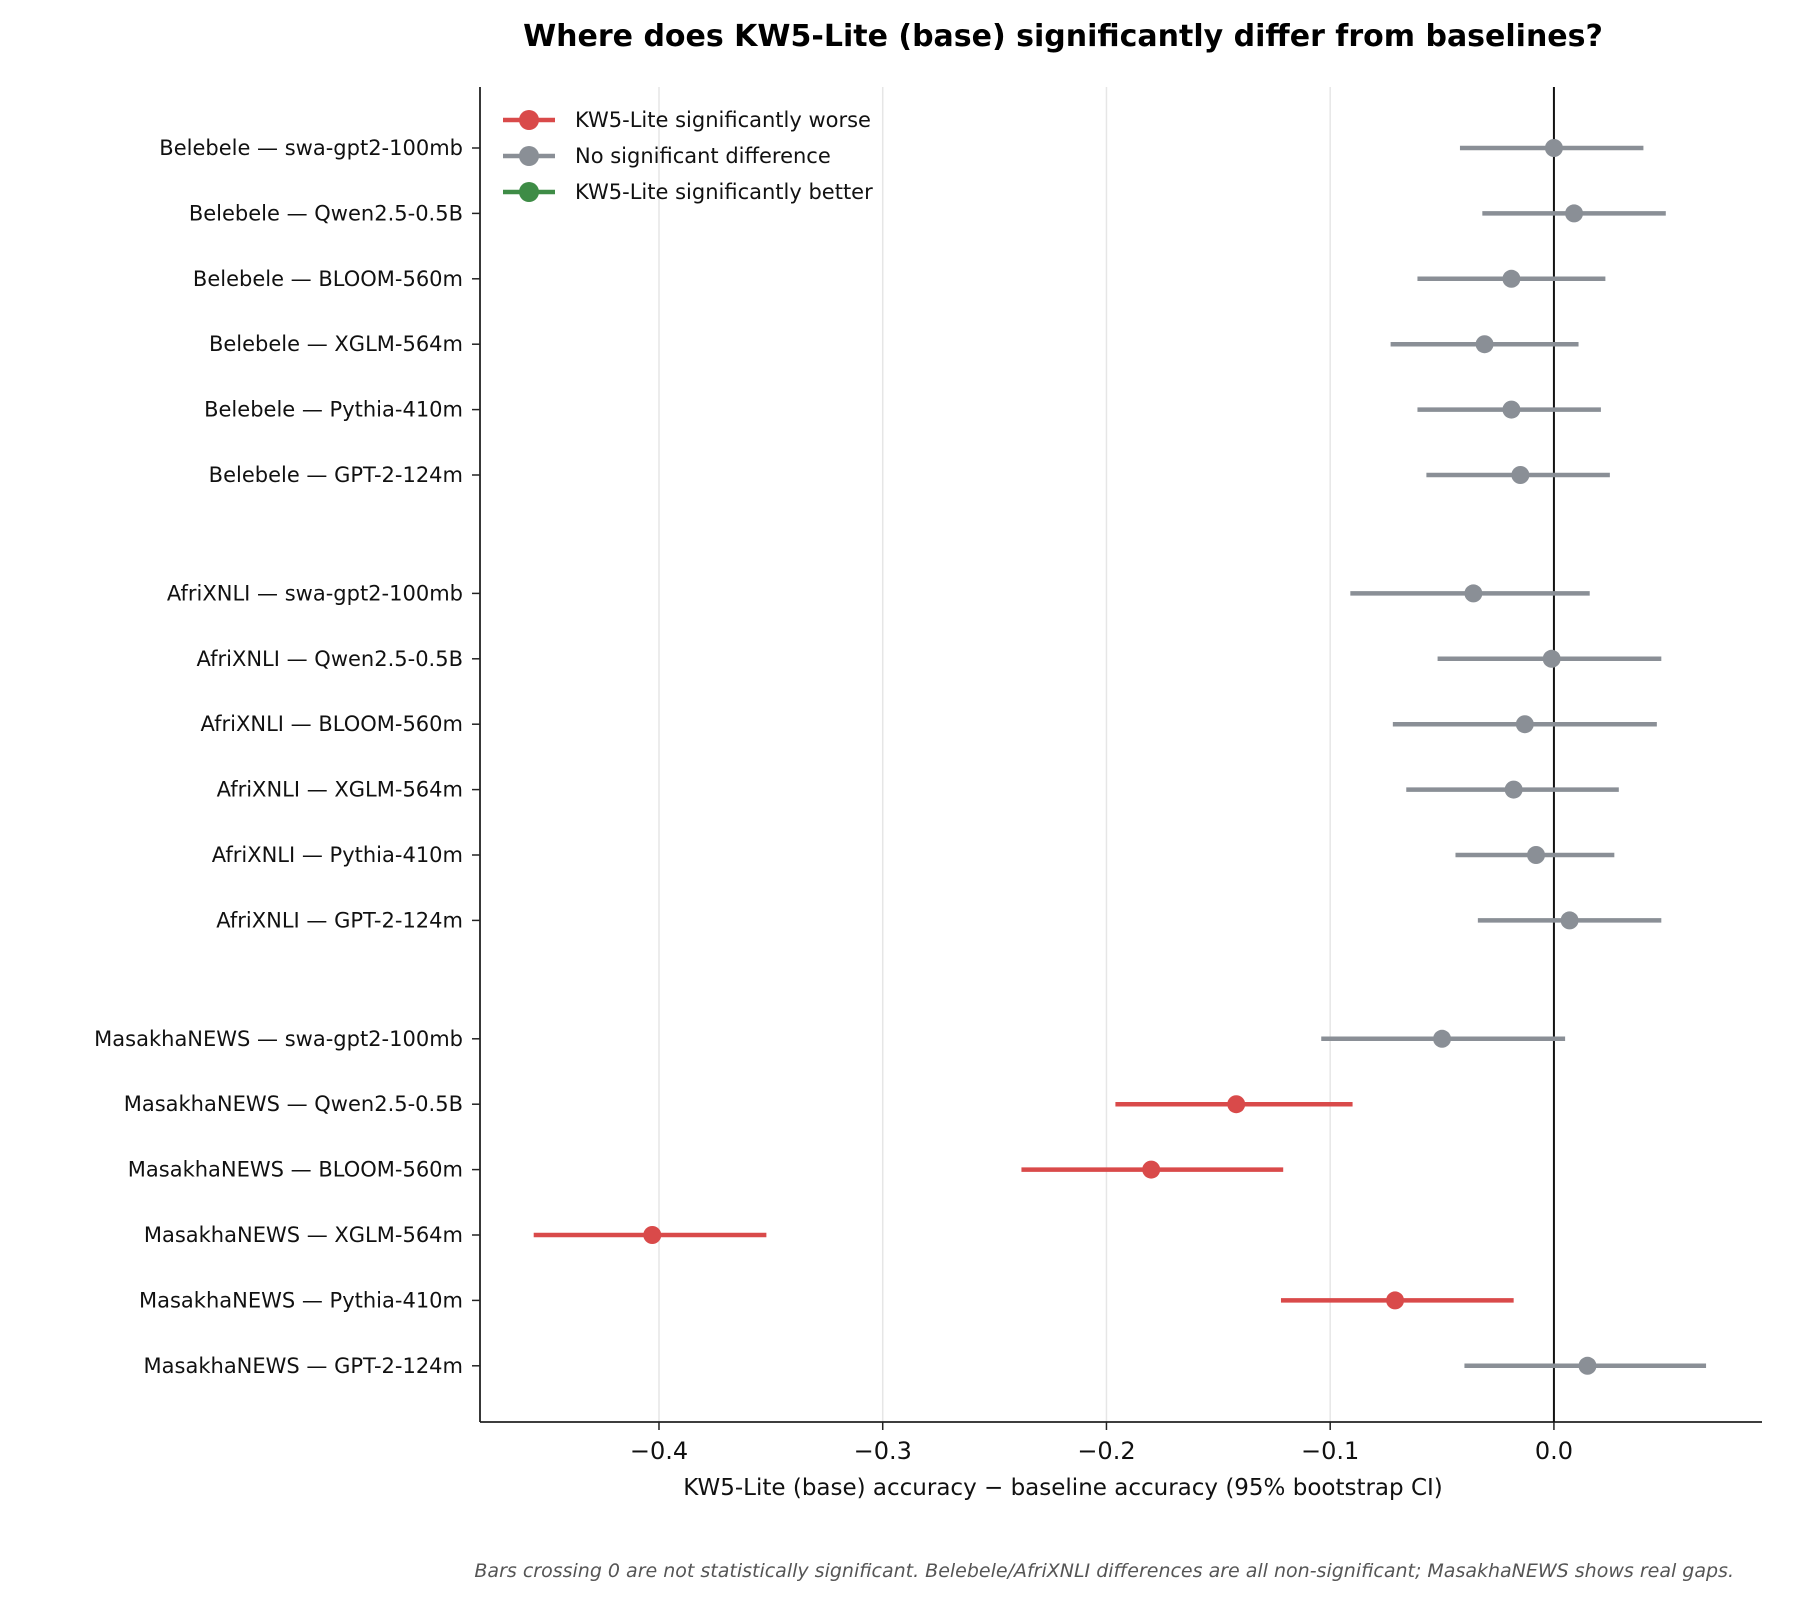 Image resolution: width=1813 pixels, height=1602 pixels. I want to click on y-tick-label: MasakhaNEWS — XGLM-564m, so click(303, 1235).